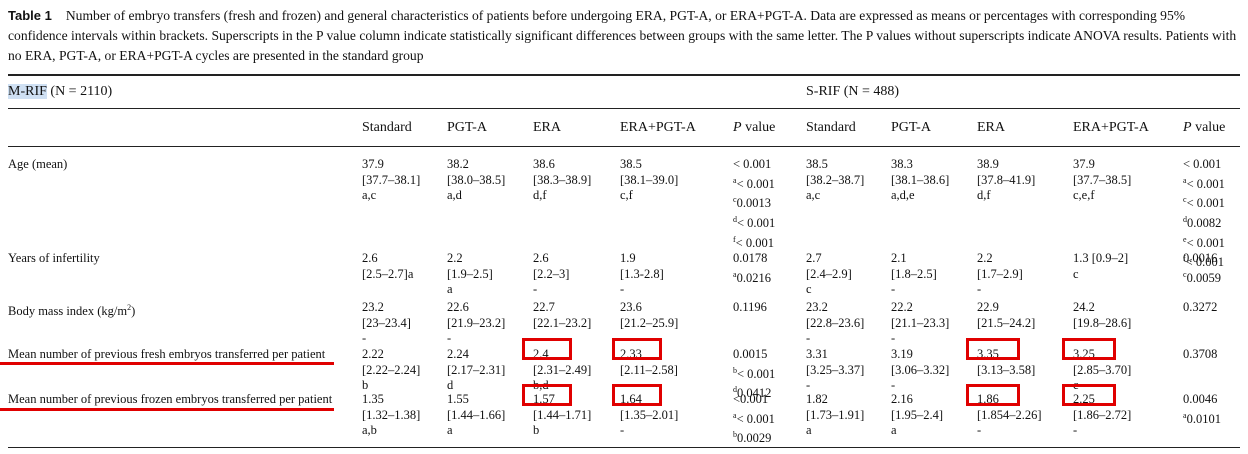 The image size is (1248, 454). What do you see at coordinates (920, 180) in the screenshot?
I see `table-cell: 38.3 [38.1–38.6] a,d,e` at bounding box center [920, 180].